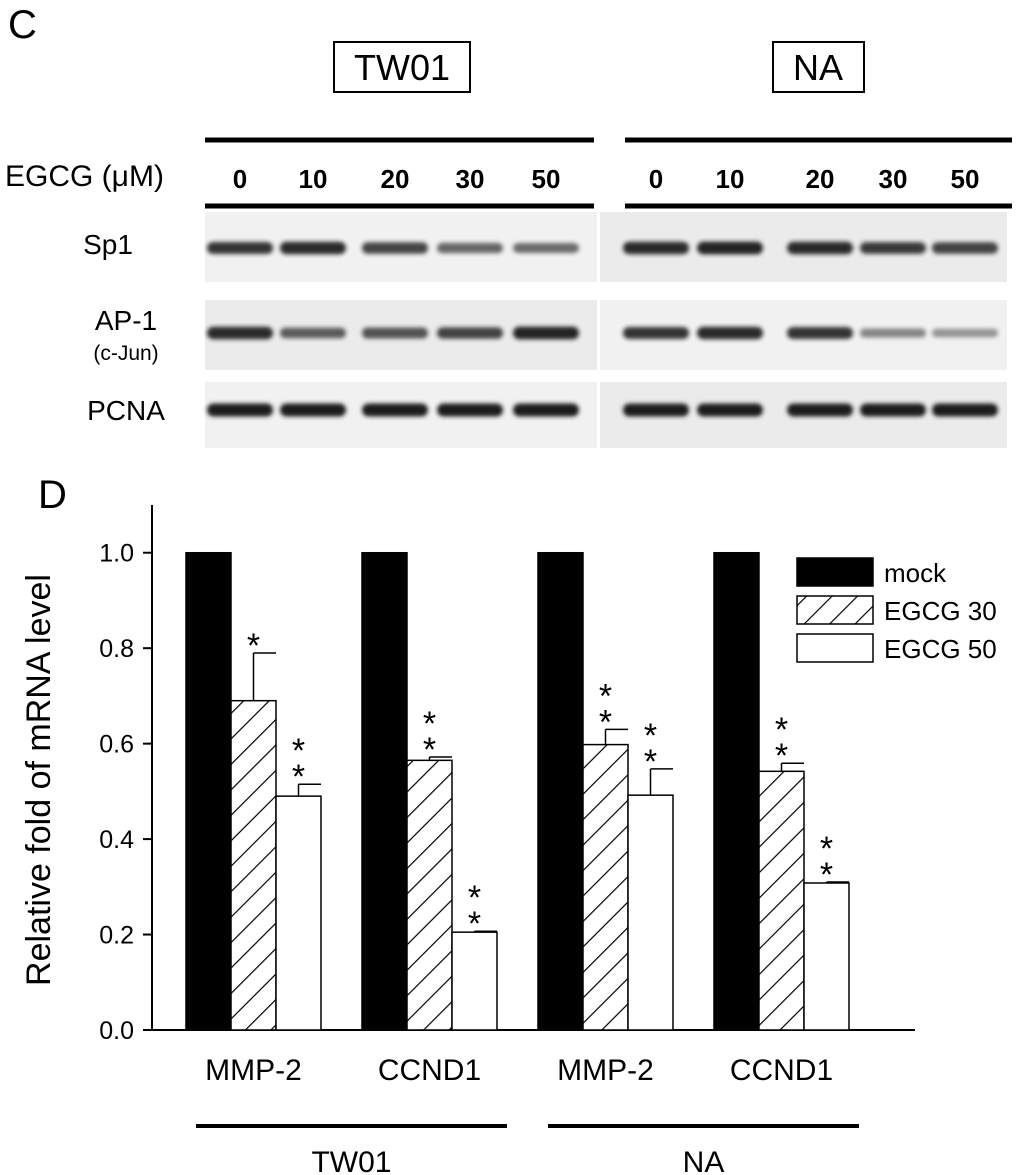 The image size is (1024, 1175). Describe the element at coordinates (126, 320) in the screenshot. I see `blot-label-ap1: AP-1` at that location.